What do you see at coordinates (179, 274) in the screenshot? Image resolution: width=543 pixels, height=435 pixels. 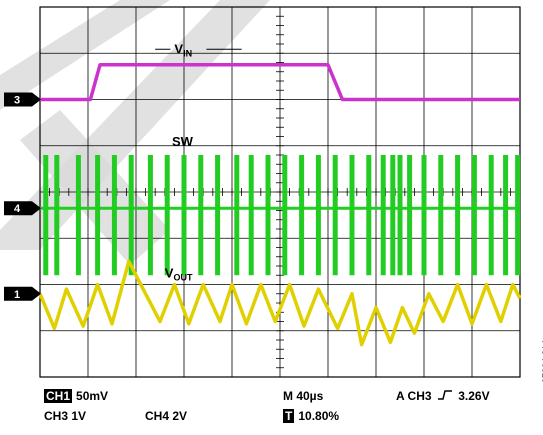 I see `series-label-vout: VOUT` at bounding box center [179, 274].